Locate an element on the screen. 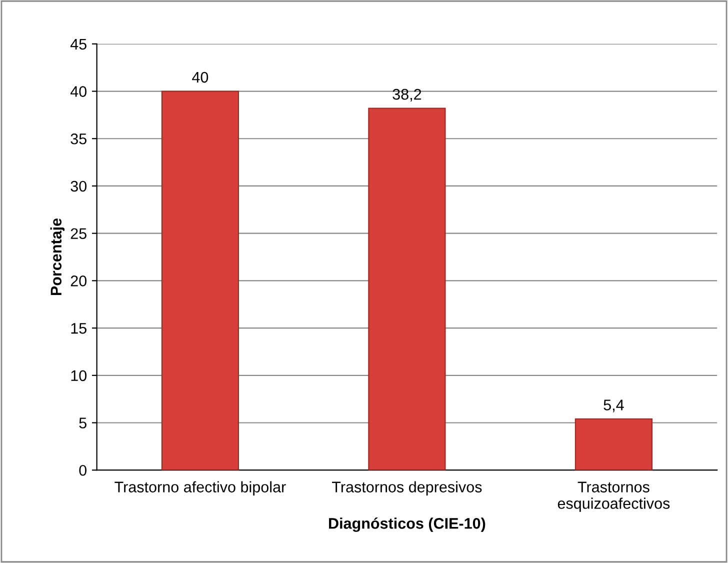 The width and height of the screenshot is (728, 563). y-tick-label: 25 is located at coordinates (78, 234).